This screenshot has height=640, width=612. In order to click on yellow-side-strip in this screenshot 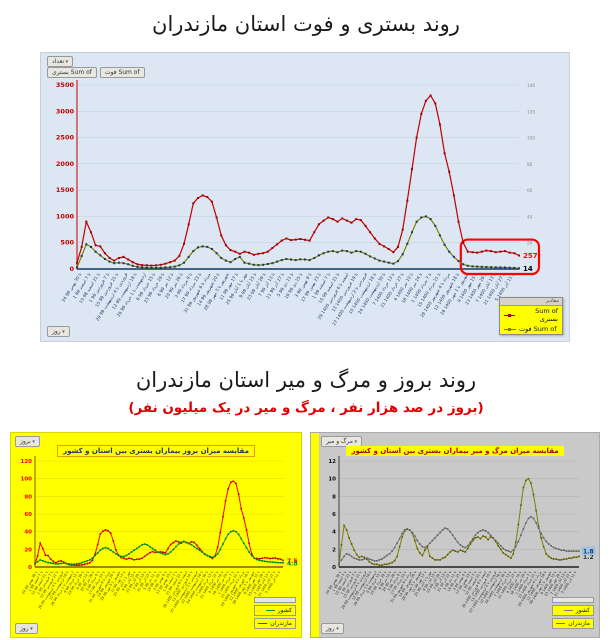, I will do `click(315, 535)`.